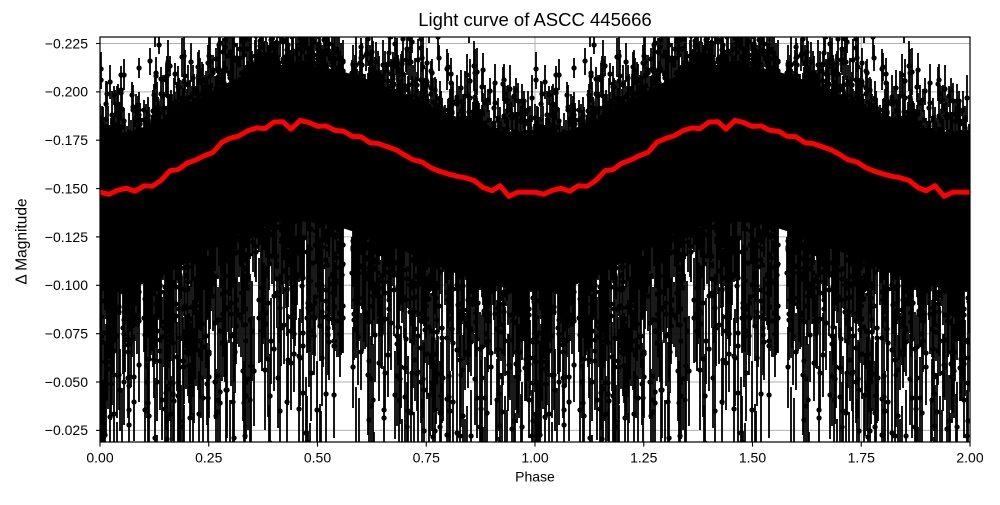 Image resolution: width=1000 pixels, height=505 pixels. I want to click on svg-text: 1.50, so click(752, 458).